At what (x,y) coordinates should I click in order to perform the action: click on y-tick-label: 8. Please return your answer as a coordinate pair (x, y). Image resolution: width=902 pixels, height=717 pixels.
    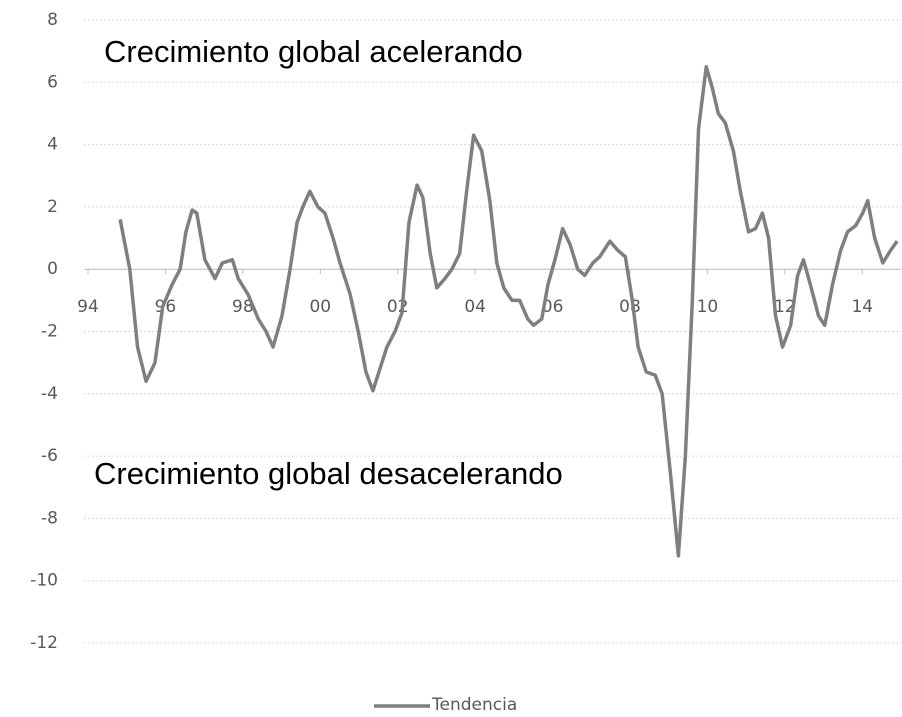
    Looking at the image, I should click on (52, 20).